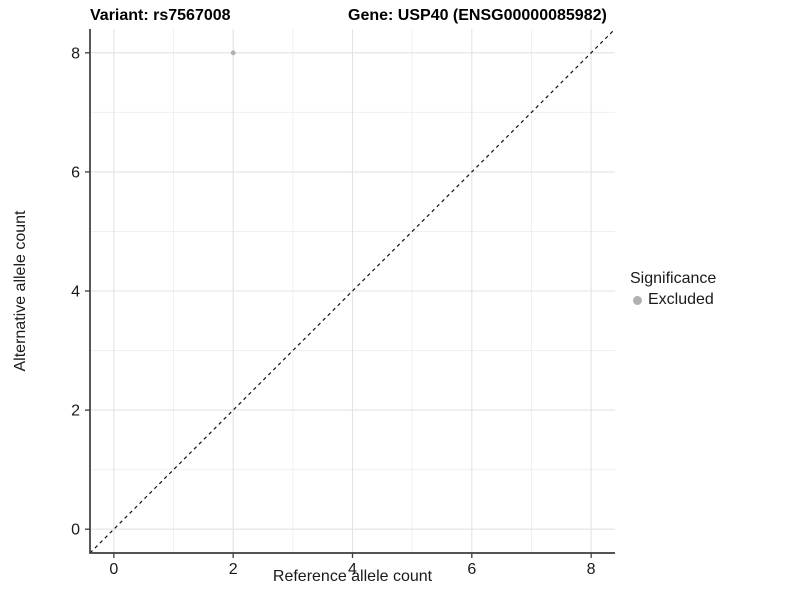  Describe the element at coordinates (20, 291) in the screenshot. I see `y-axis-title: Alternative allele count` at that location.